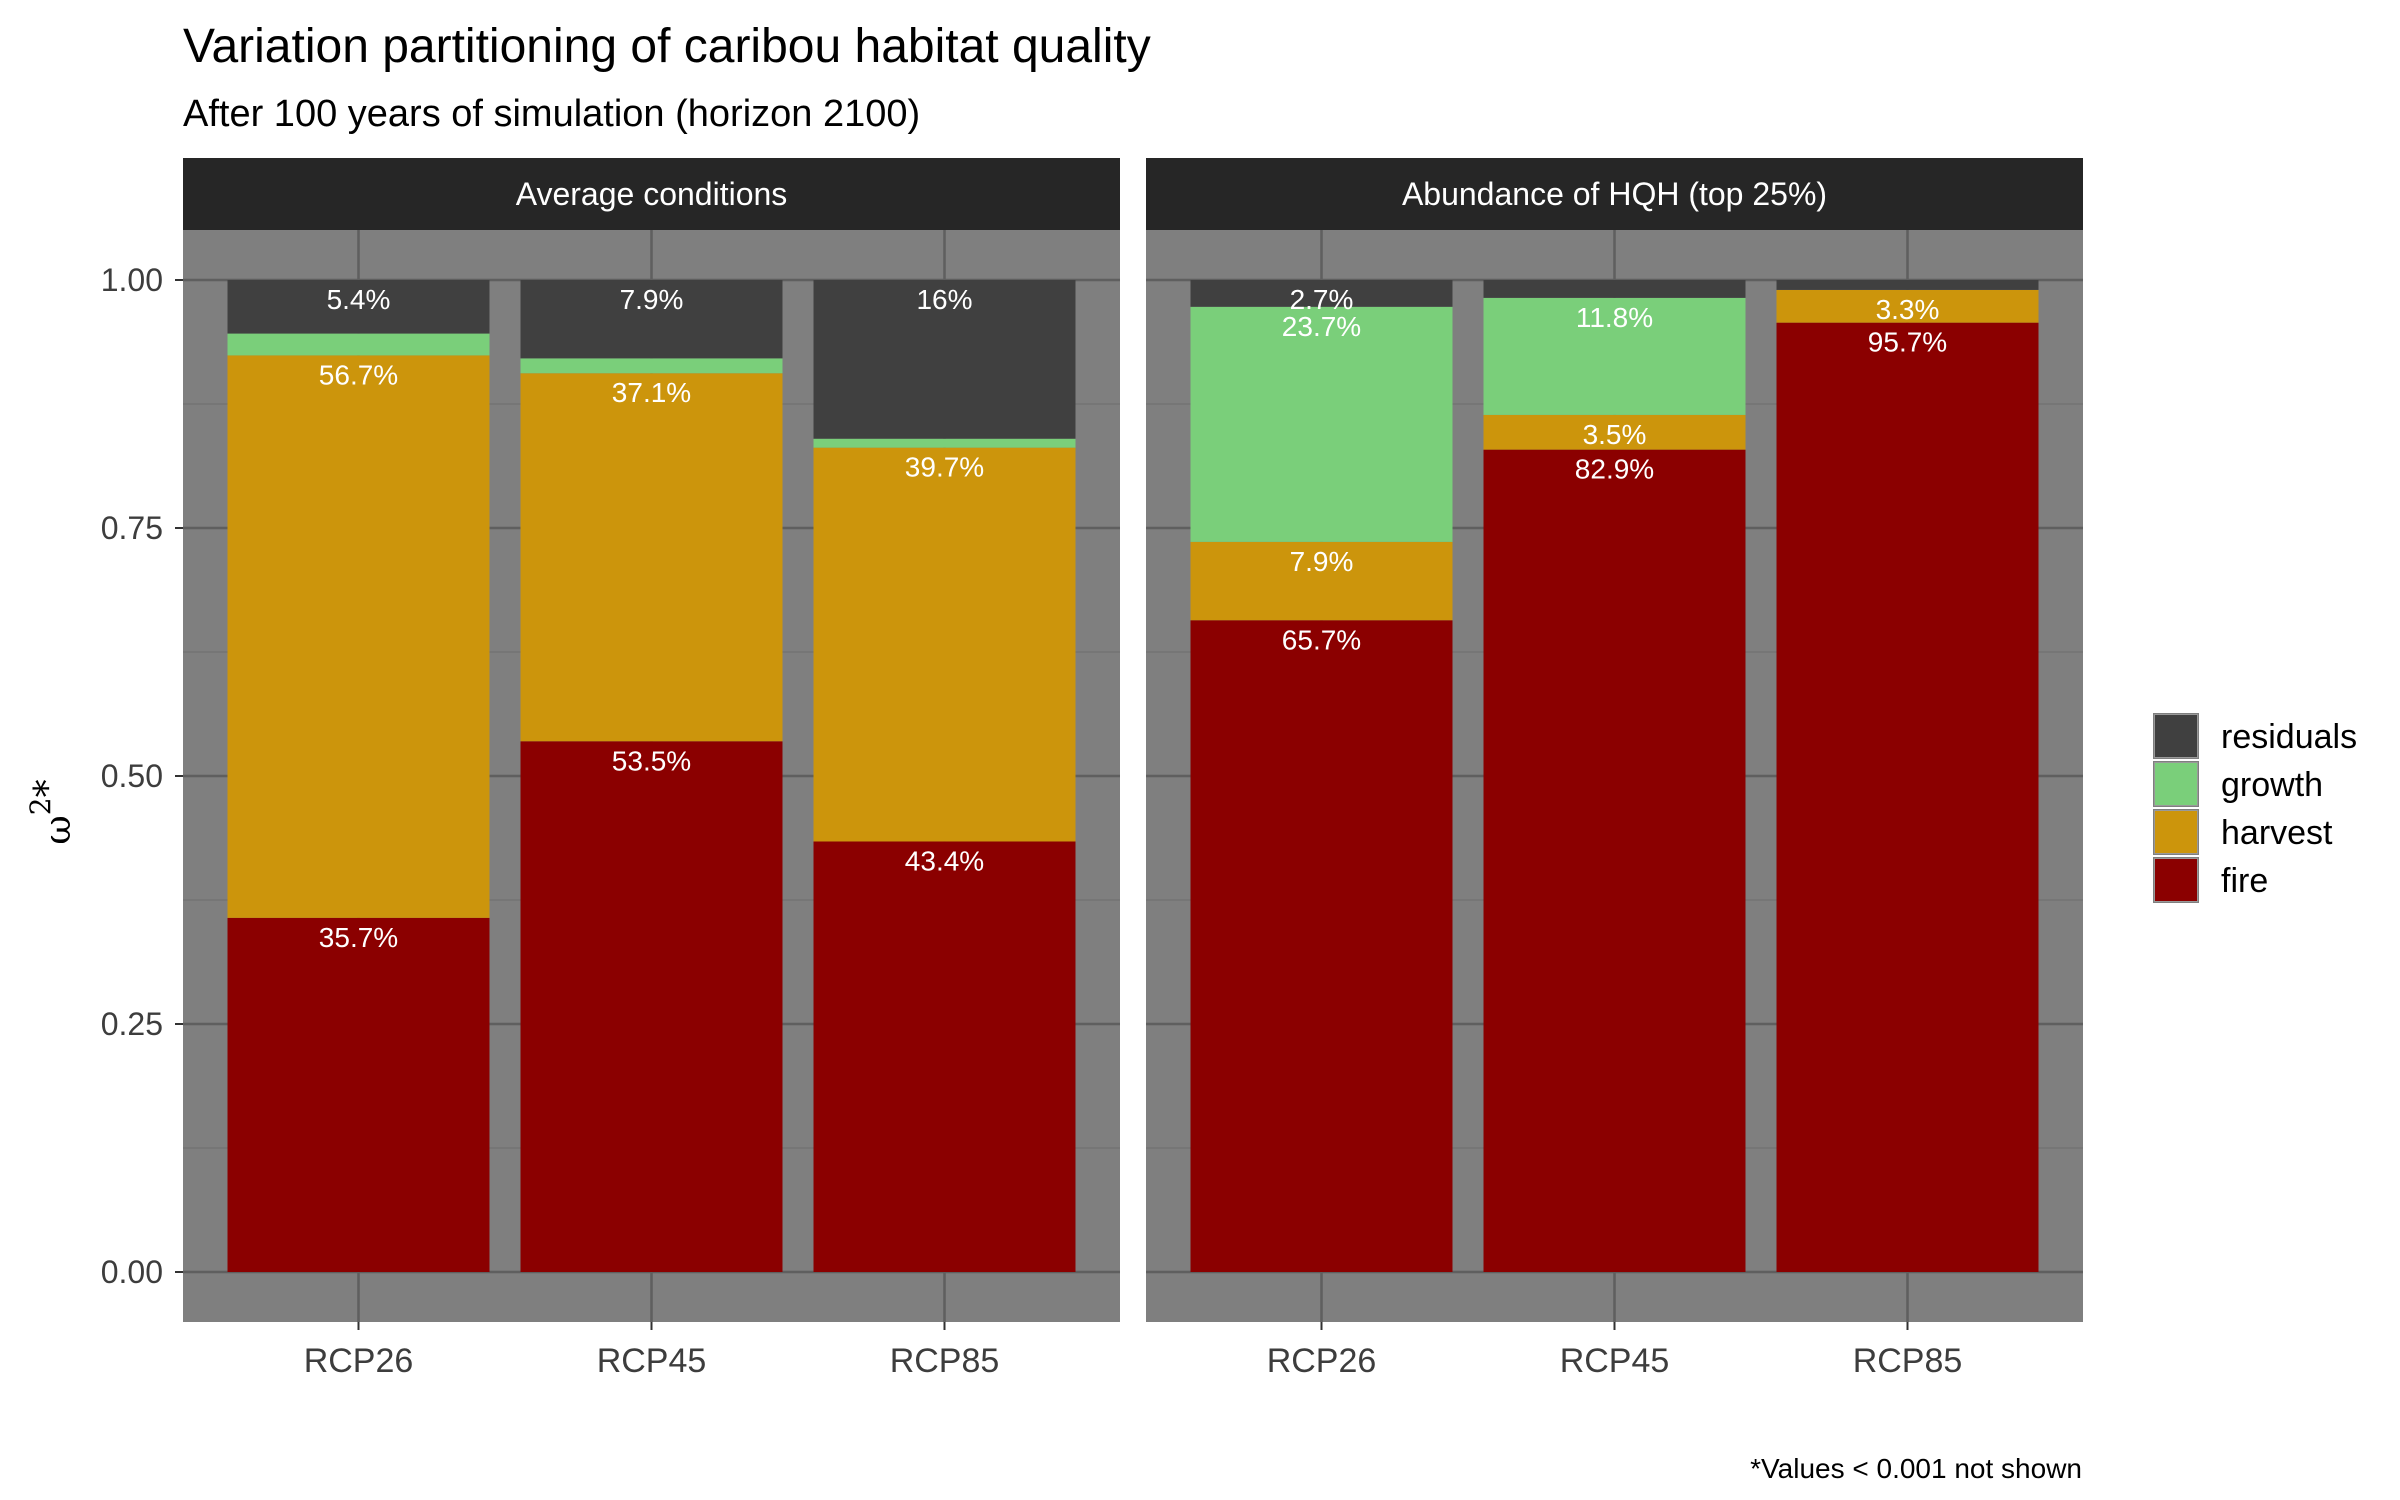  Describe the element at coordinates (2277, 833) in the screenshot. I see `legend-label-harvest: harvest` at that location.